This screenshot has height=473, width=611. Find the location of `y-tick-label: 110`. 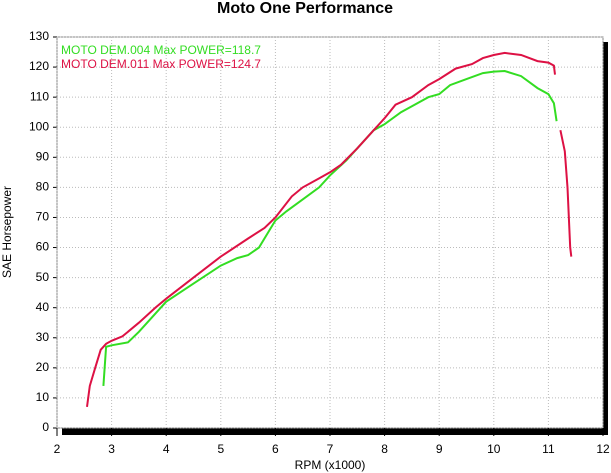

y-tick-label: 110 is located at coordinates (39, 96).